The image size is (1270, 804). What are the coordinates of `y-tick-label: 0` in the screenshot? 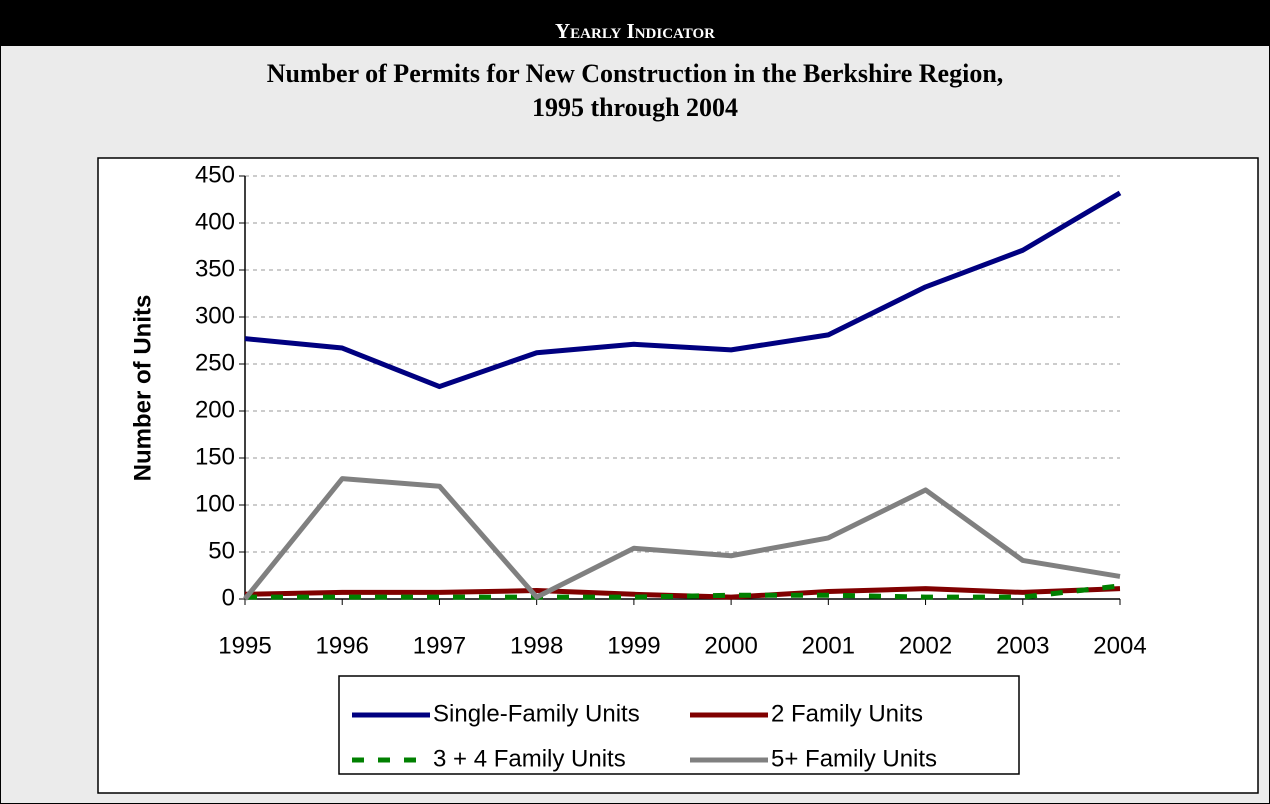 It's located at (228, 597).